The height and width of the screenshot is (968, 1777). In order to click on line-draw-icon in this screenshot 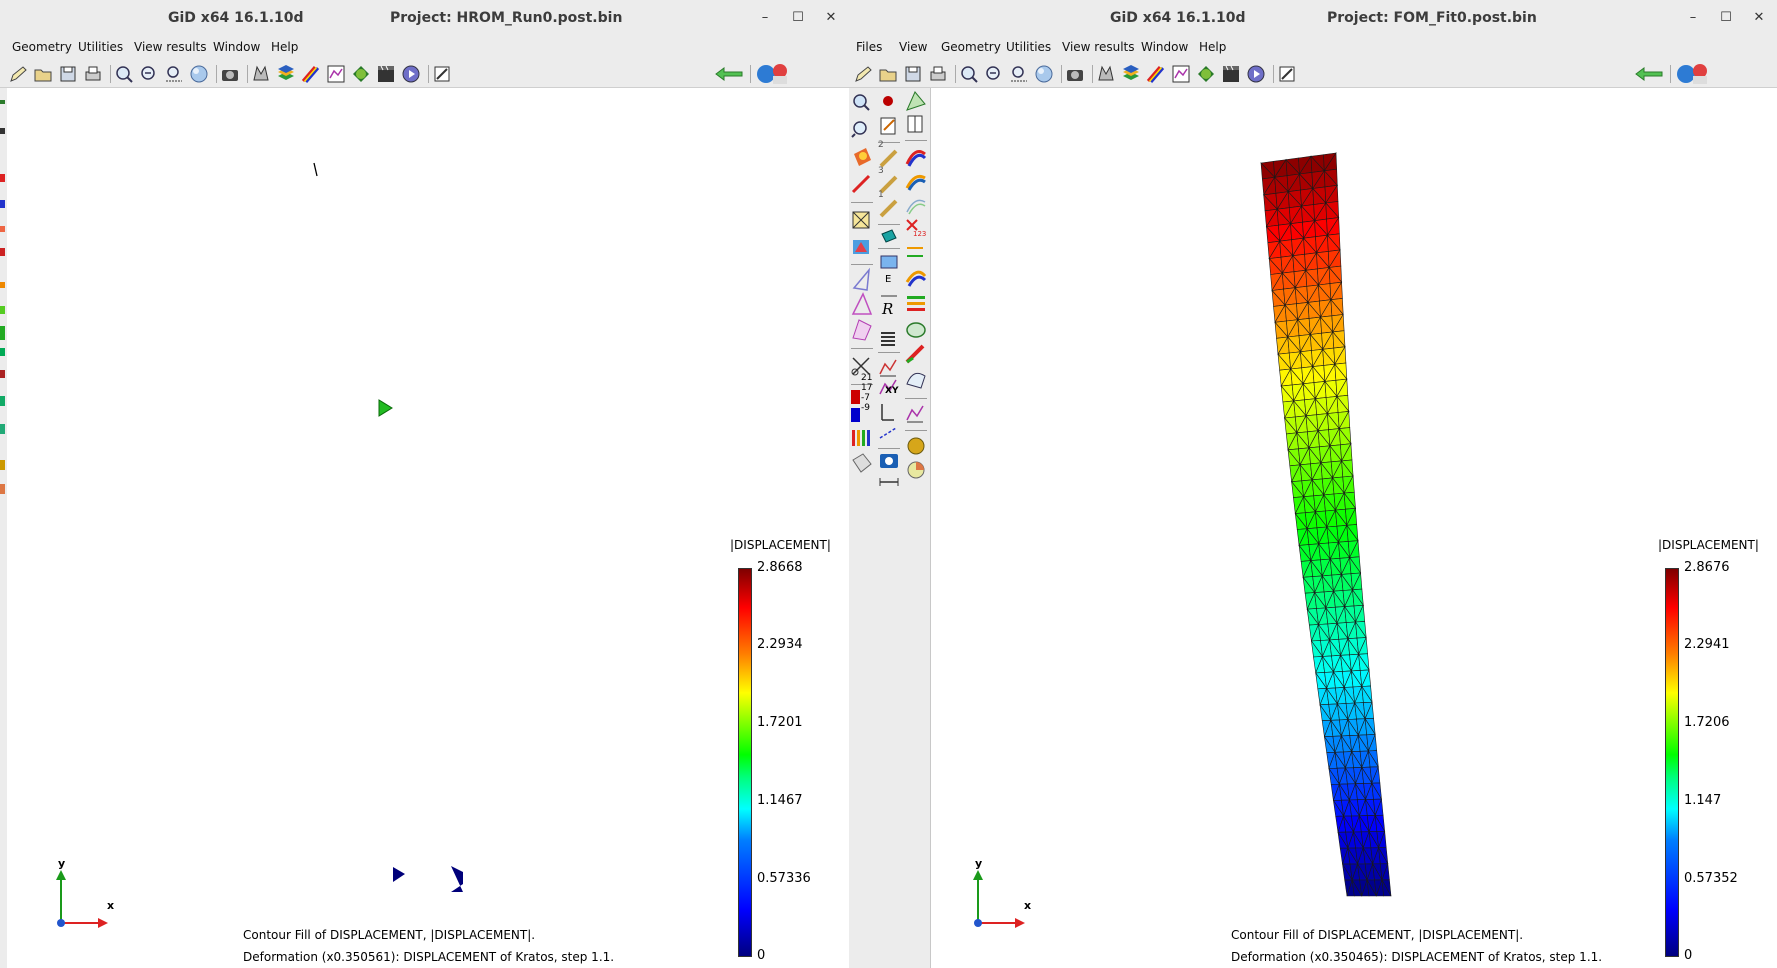, I will do `click(861, 184)`.